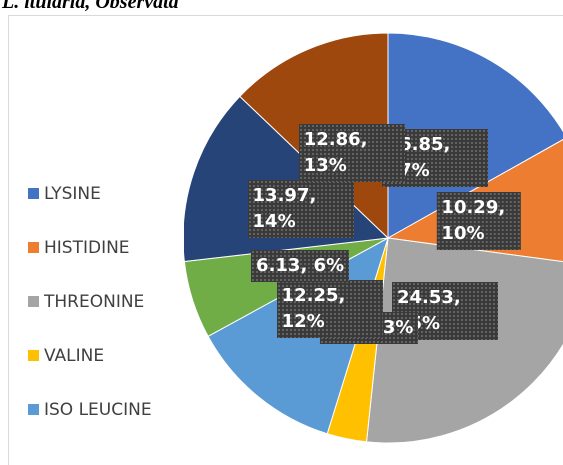 This screenshot has height=465, width=563. I want to click on legend-entry: HISTIDINE, so click(79, 248).